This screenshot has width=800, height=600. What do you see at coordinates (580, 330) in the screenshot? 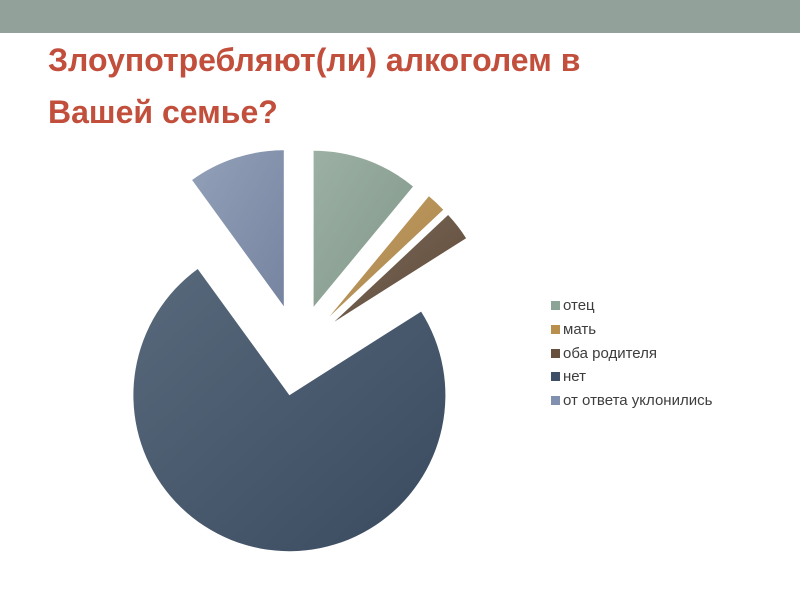
I see `legend-label: мать` at bounding box center [580, 330].